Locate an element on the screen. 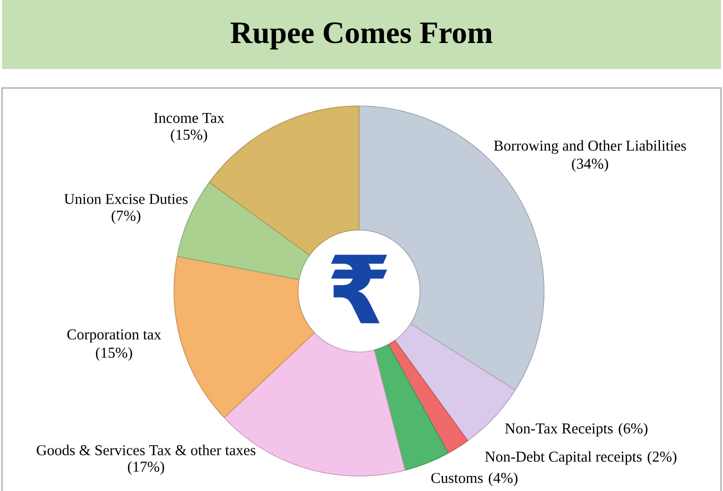 Image resolution: width=723 pixels, height=491 pixels. data-label: (17%) is located at coordinates (146, 468).